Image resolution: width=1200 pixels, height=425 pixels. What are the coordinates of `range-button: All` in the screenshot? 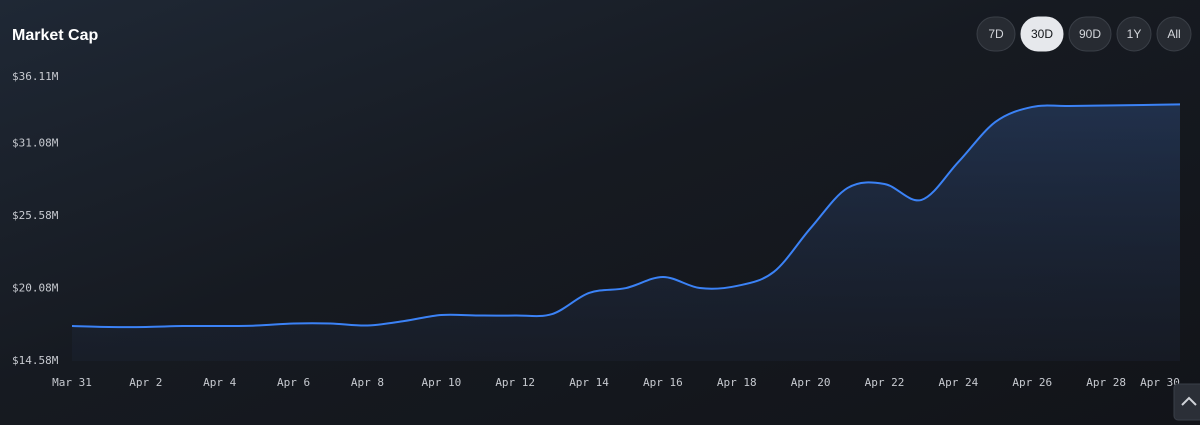 It's located at (1174, 34).